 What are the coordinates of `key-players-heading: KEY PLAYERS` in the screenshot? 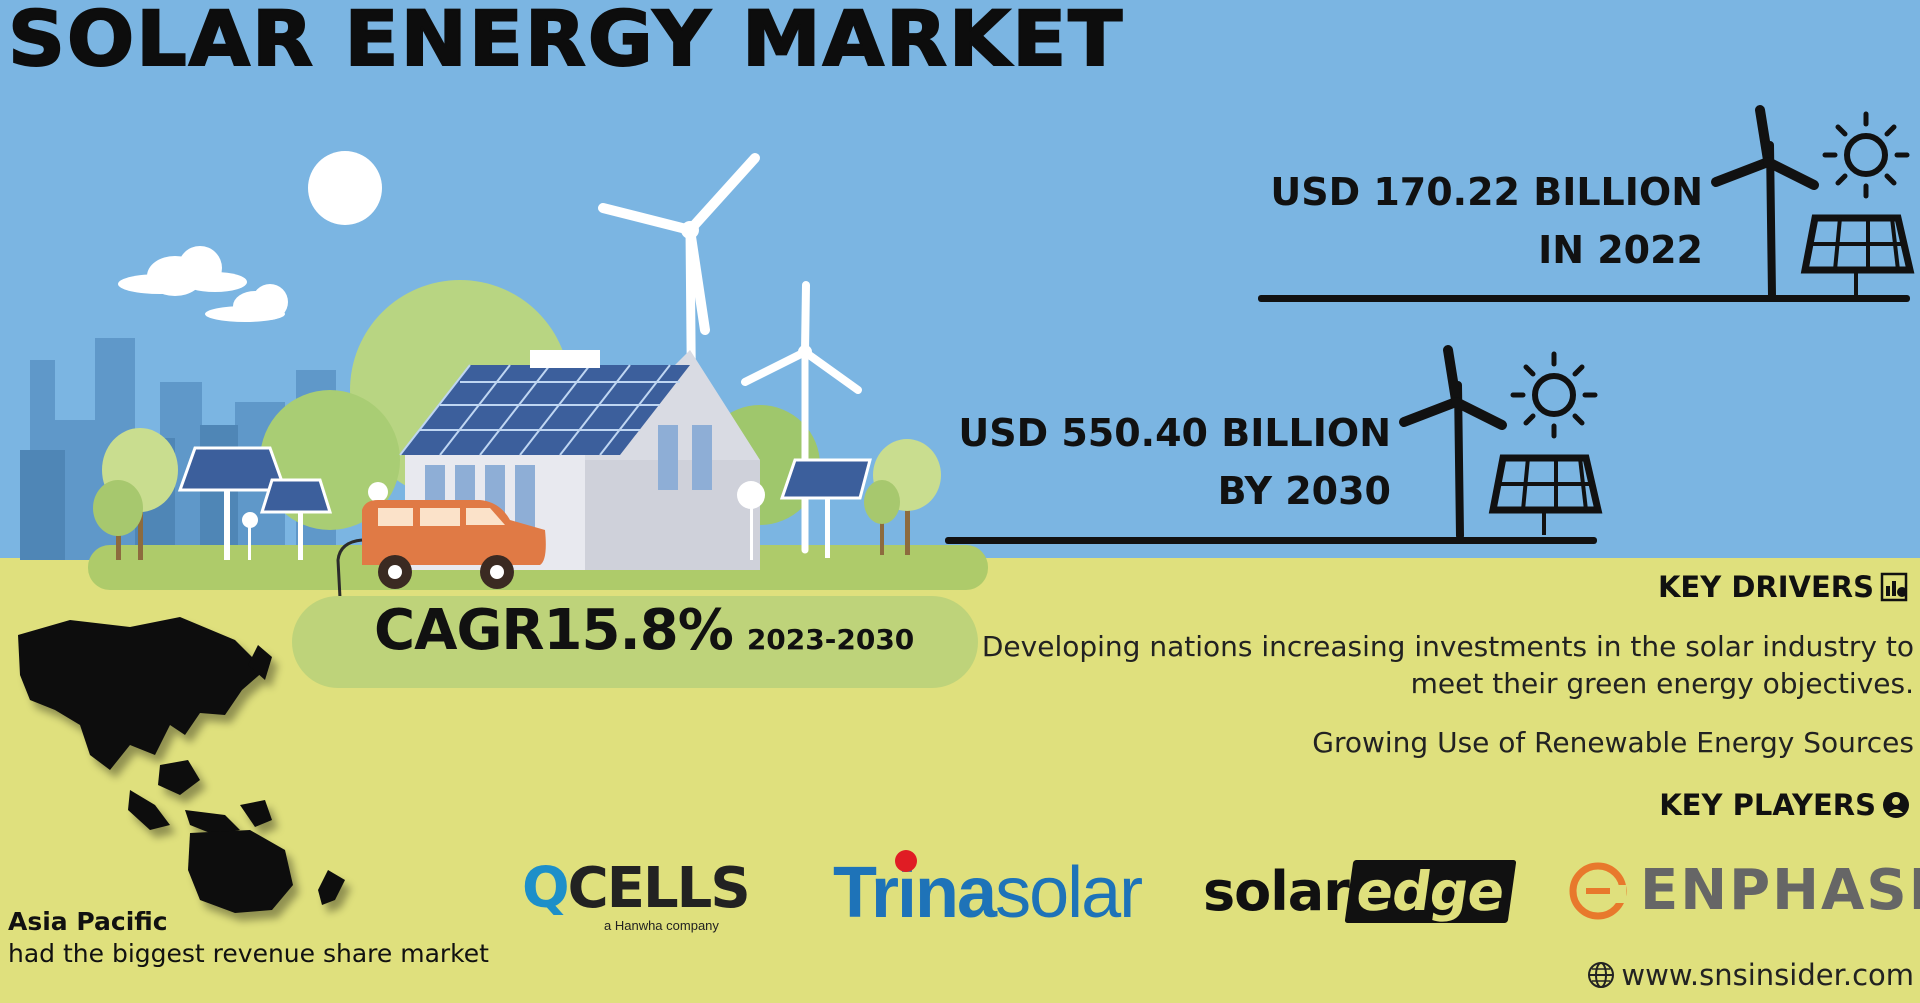 It's located at (1784, 805).